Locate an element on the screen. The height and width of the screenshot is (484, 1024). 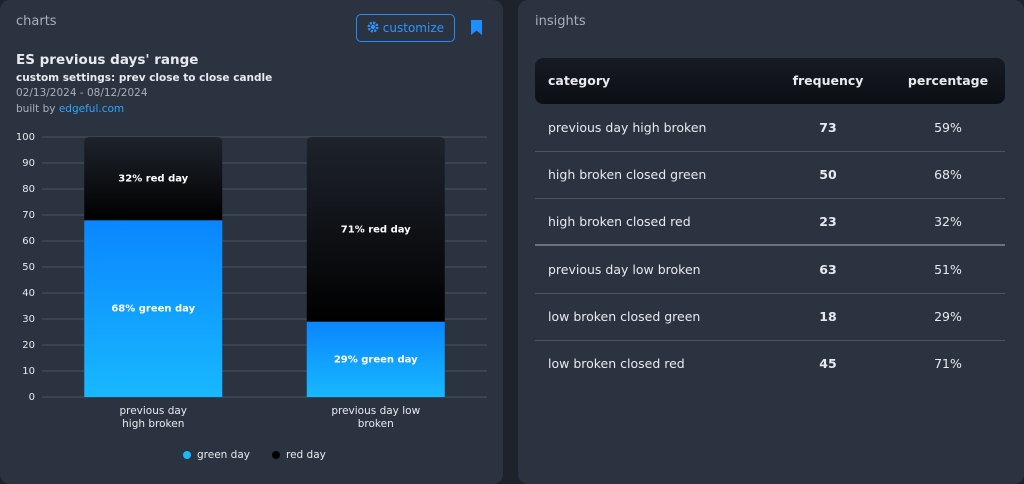
table-cell: high broken closed red is located at coordinates (619, 221).